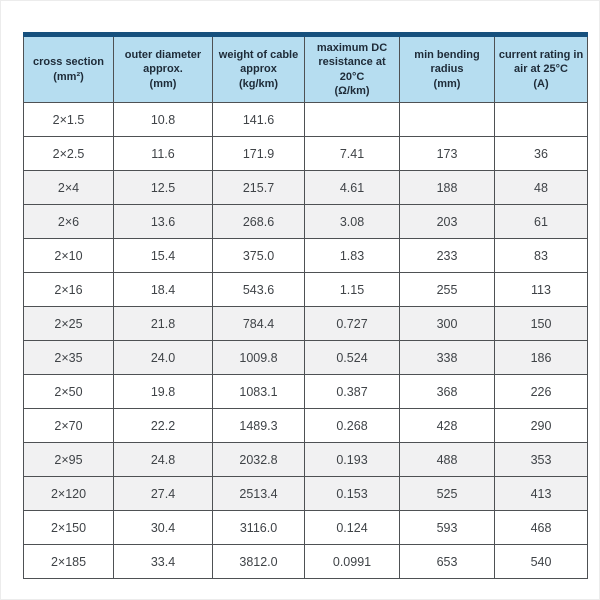 The height and width of the screenshot is (600, 600). Describe the element at coordinates (352, 154) in the screenshot. I see `table-cell: 7.41` at that location.